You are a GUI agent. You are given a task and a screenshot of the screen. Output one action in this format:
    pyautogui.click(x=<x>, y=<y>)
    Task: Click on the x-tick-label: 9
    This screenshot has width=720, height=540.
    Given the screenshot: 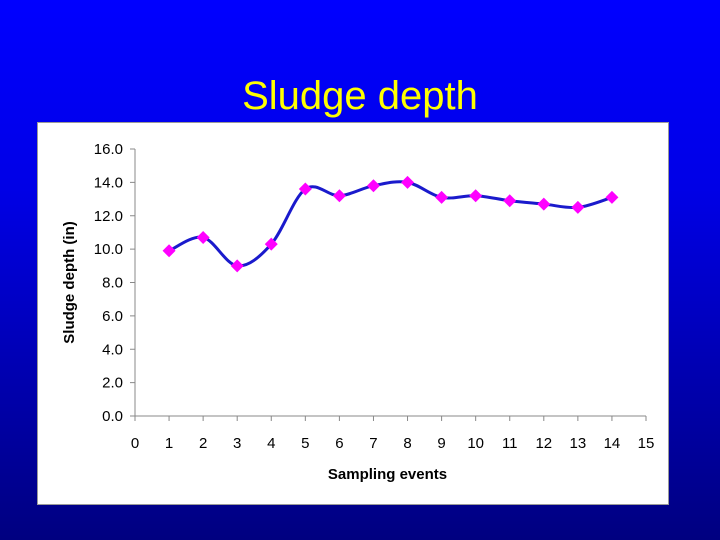 What is the action you would take?
    pyautogui.click(x=441, y=443)
    